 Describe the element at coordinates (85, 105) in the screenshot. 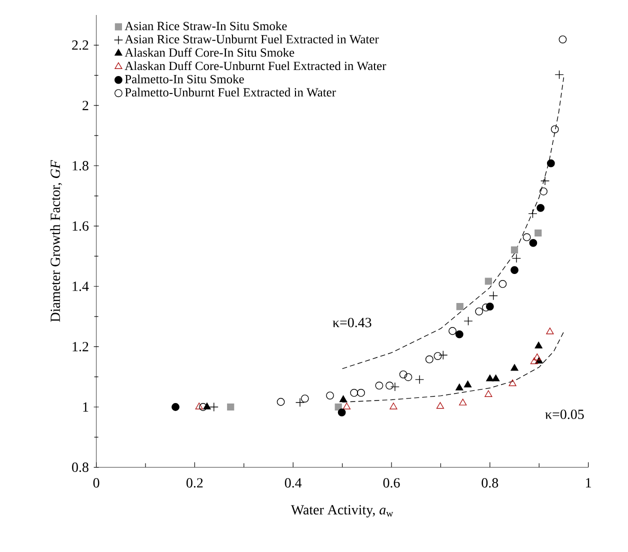

I see `y-tick-label: 2` at that location.